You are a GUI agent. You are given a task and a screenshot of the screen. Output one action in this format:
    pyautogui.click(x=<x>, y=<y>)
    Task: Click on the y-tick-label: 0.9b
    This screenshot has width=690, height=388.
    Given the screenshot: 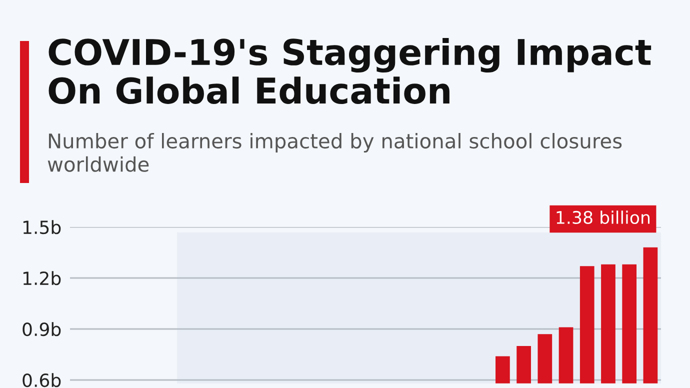 What is the action you would take?
    pyautogui.click(x=41, y=329)
    